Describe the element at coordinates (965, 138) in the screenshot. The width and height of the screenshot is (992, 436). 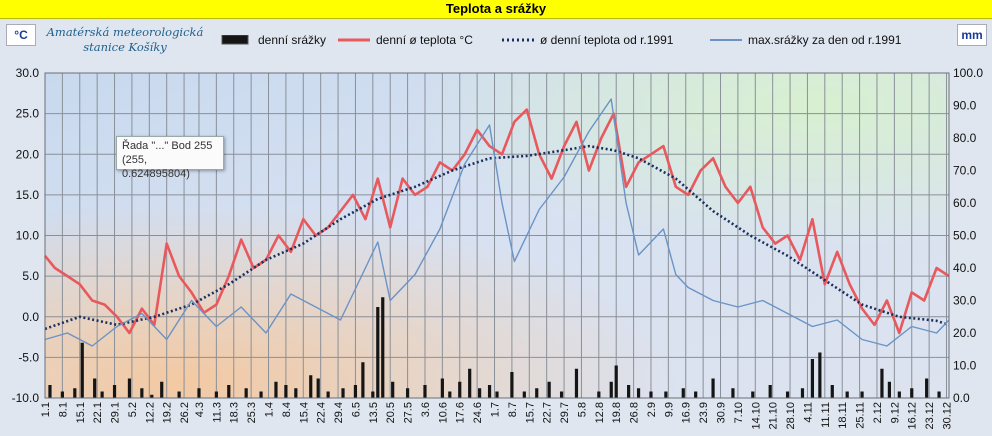
I see `y-right-tick-label: 80.0` at that location.